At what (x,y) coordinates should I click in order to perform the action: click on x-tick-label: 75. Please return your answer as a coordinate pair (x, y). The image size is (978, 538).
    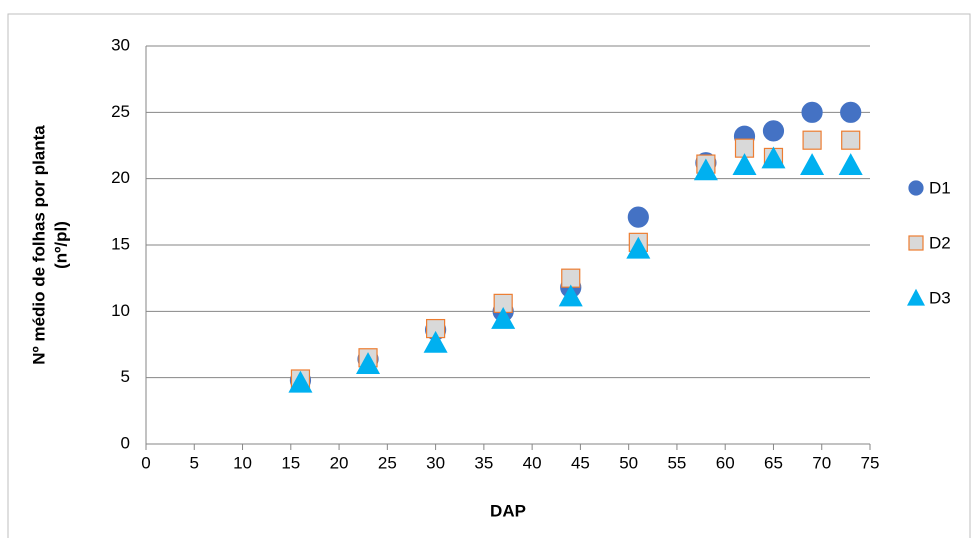
    Looking at the image, I should click on (870, 462).